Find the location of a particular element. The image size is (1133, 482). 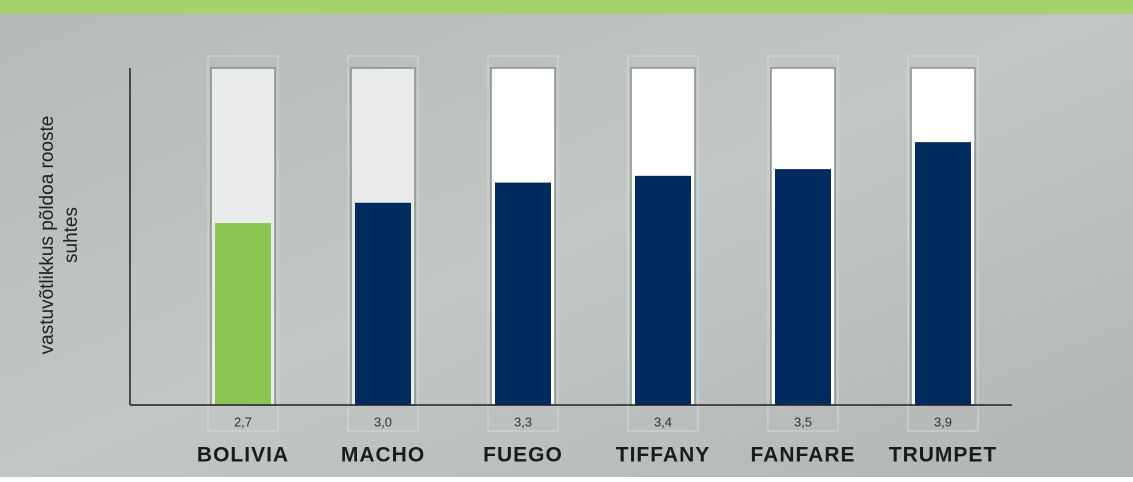

value-label: 3,0 is located at coordinates (383, 421).